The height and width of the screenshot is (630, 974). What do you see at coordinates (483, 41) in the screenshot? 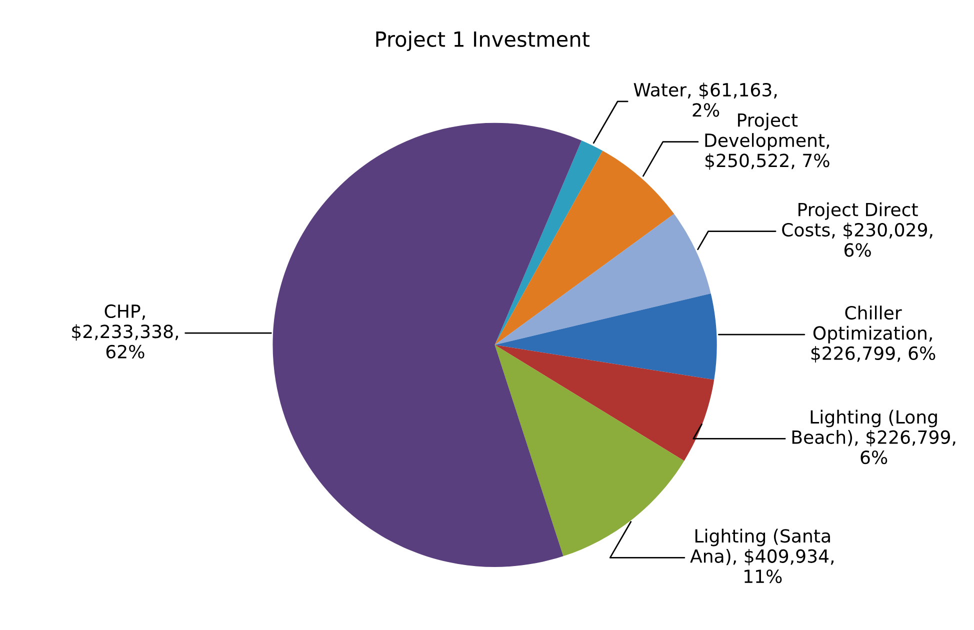
I see `chart-title: Project 1 Investment` at bounding box center [483, 41].